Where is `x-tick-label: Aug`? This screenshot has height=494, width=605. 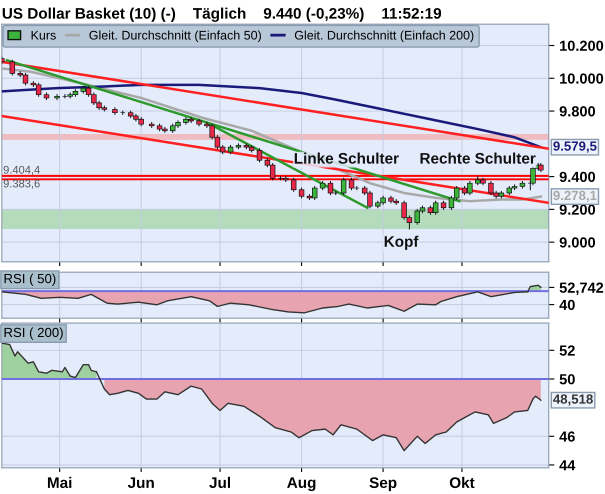
x-tick-label: Aug is located at coordinates (301, 484).